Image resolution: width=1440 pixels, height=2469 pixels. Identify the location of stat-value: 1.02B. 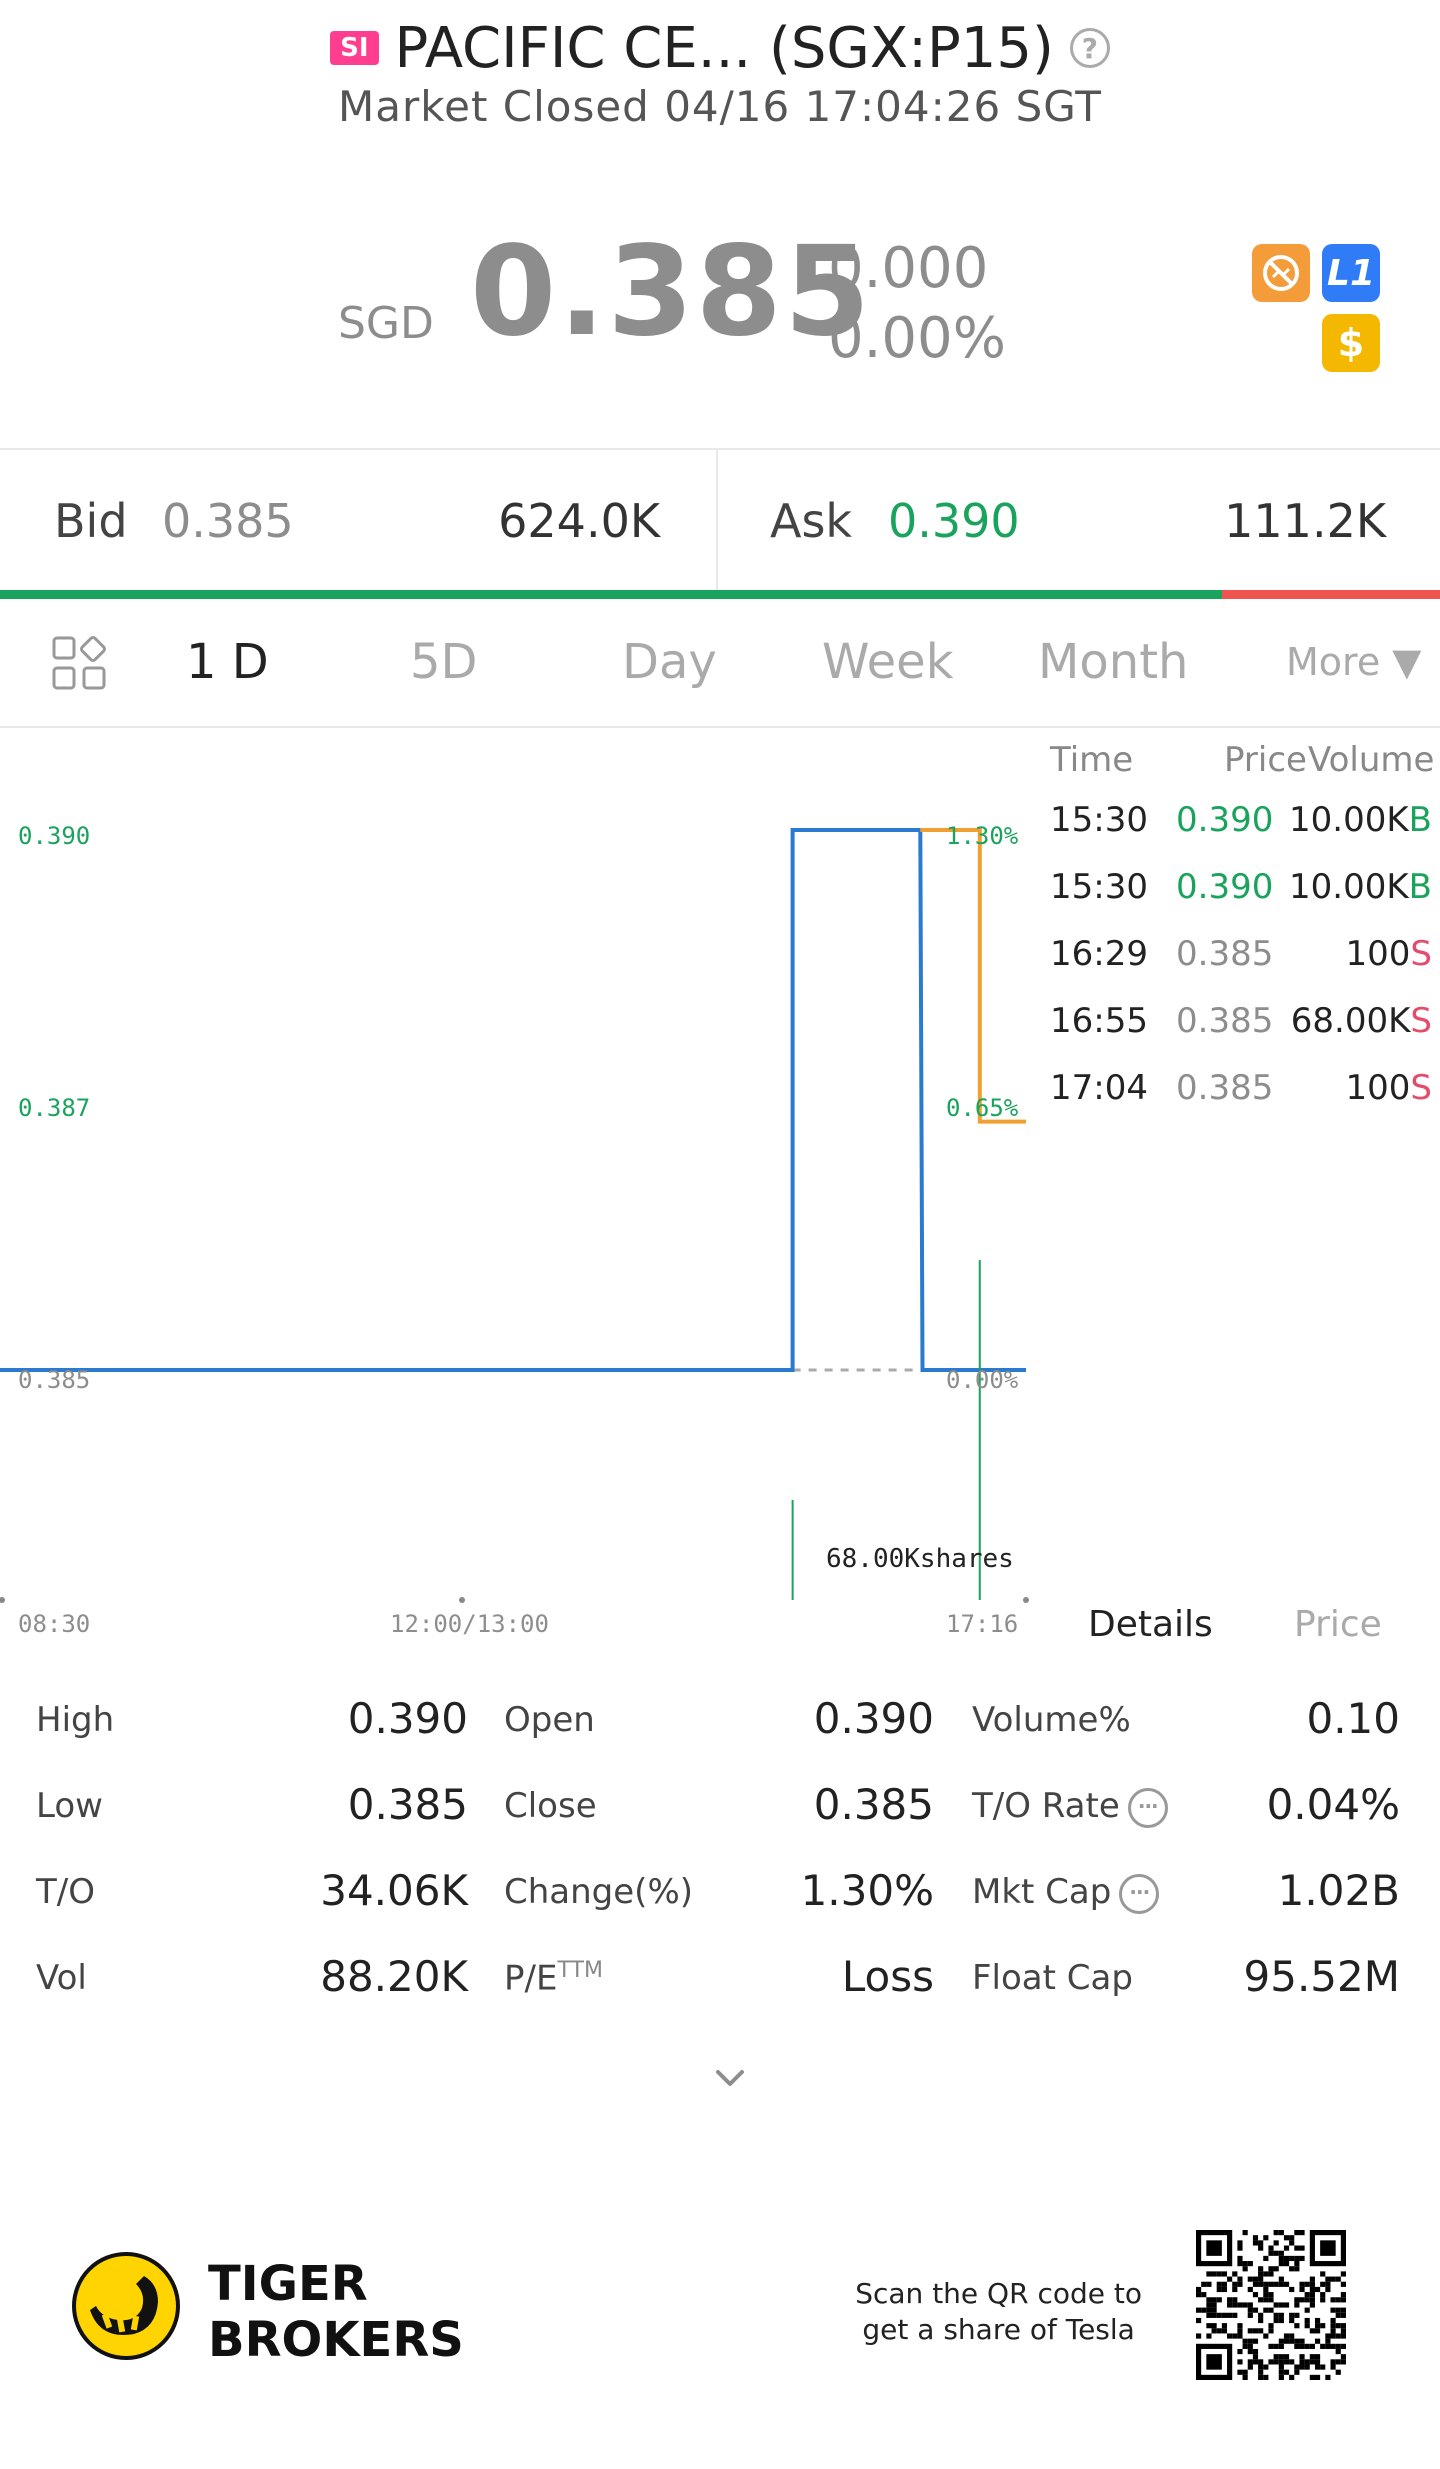
(1338, 1890).